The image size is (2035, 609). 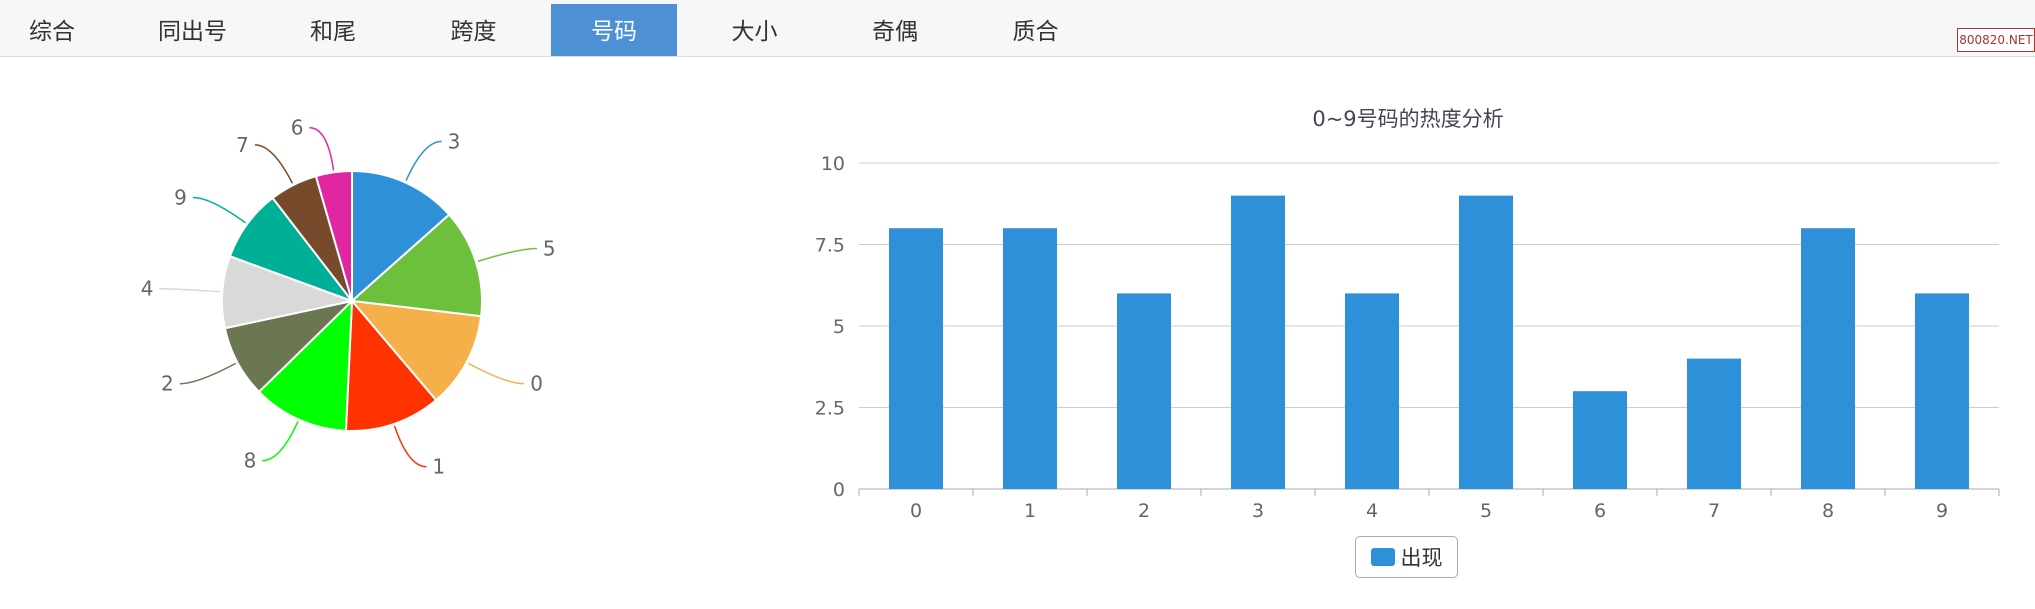 What do you see at coordinates (916, 511) in the screenshot?
I see `x-tick-label: 0` at bounding box center [916, 511].